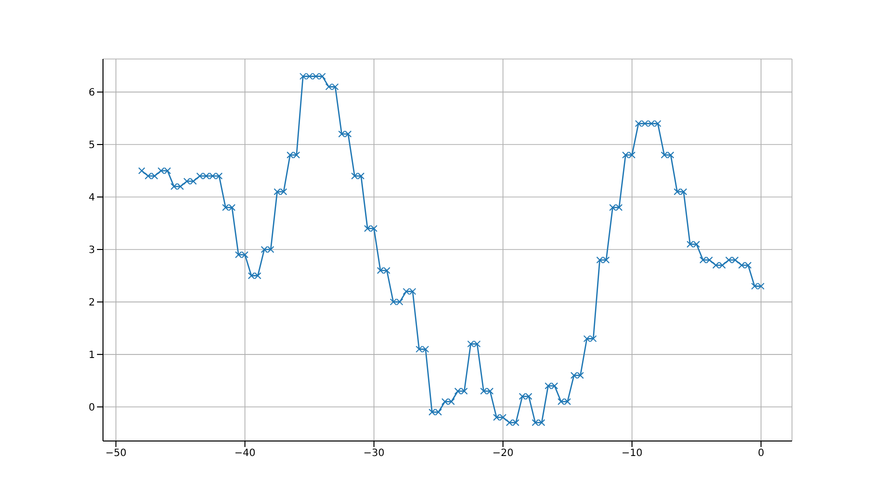 This screenshot has height=495, width=880. Describe the element at coordinates (245, 454) in the screenshot. I see `x-tick-label: −40` at that location.